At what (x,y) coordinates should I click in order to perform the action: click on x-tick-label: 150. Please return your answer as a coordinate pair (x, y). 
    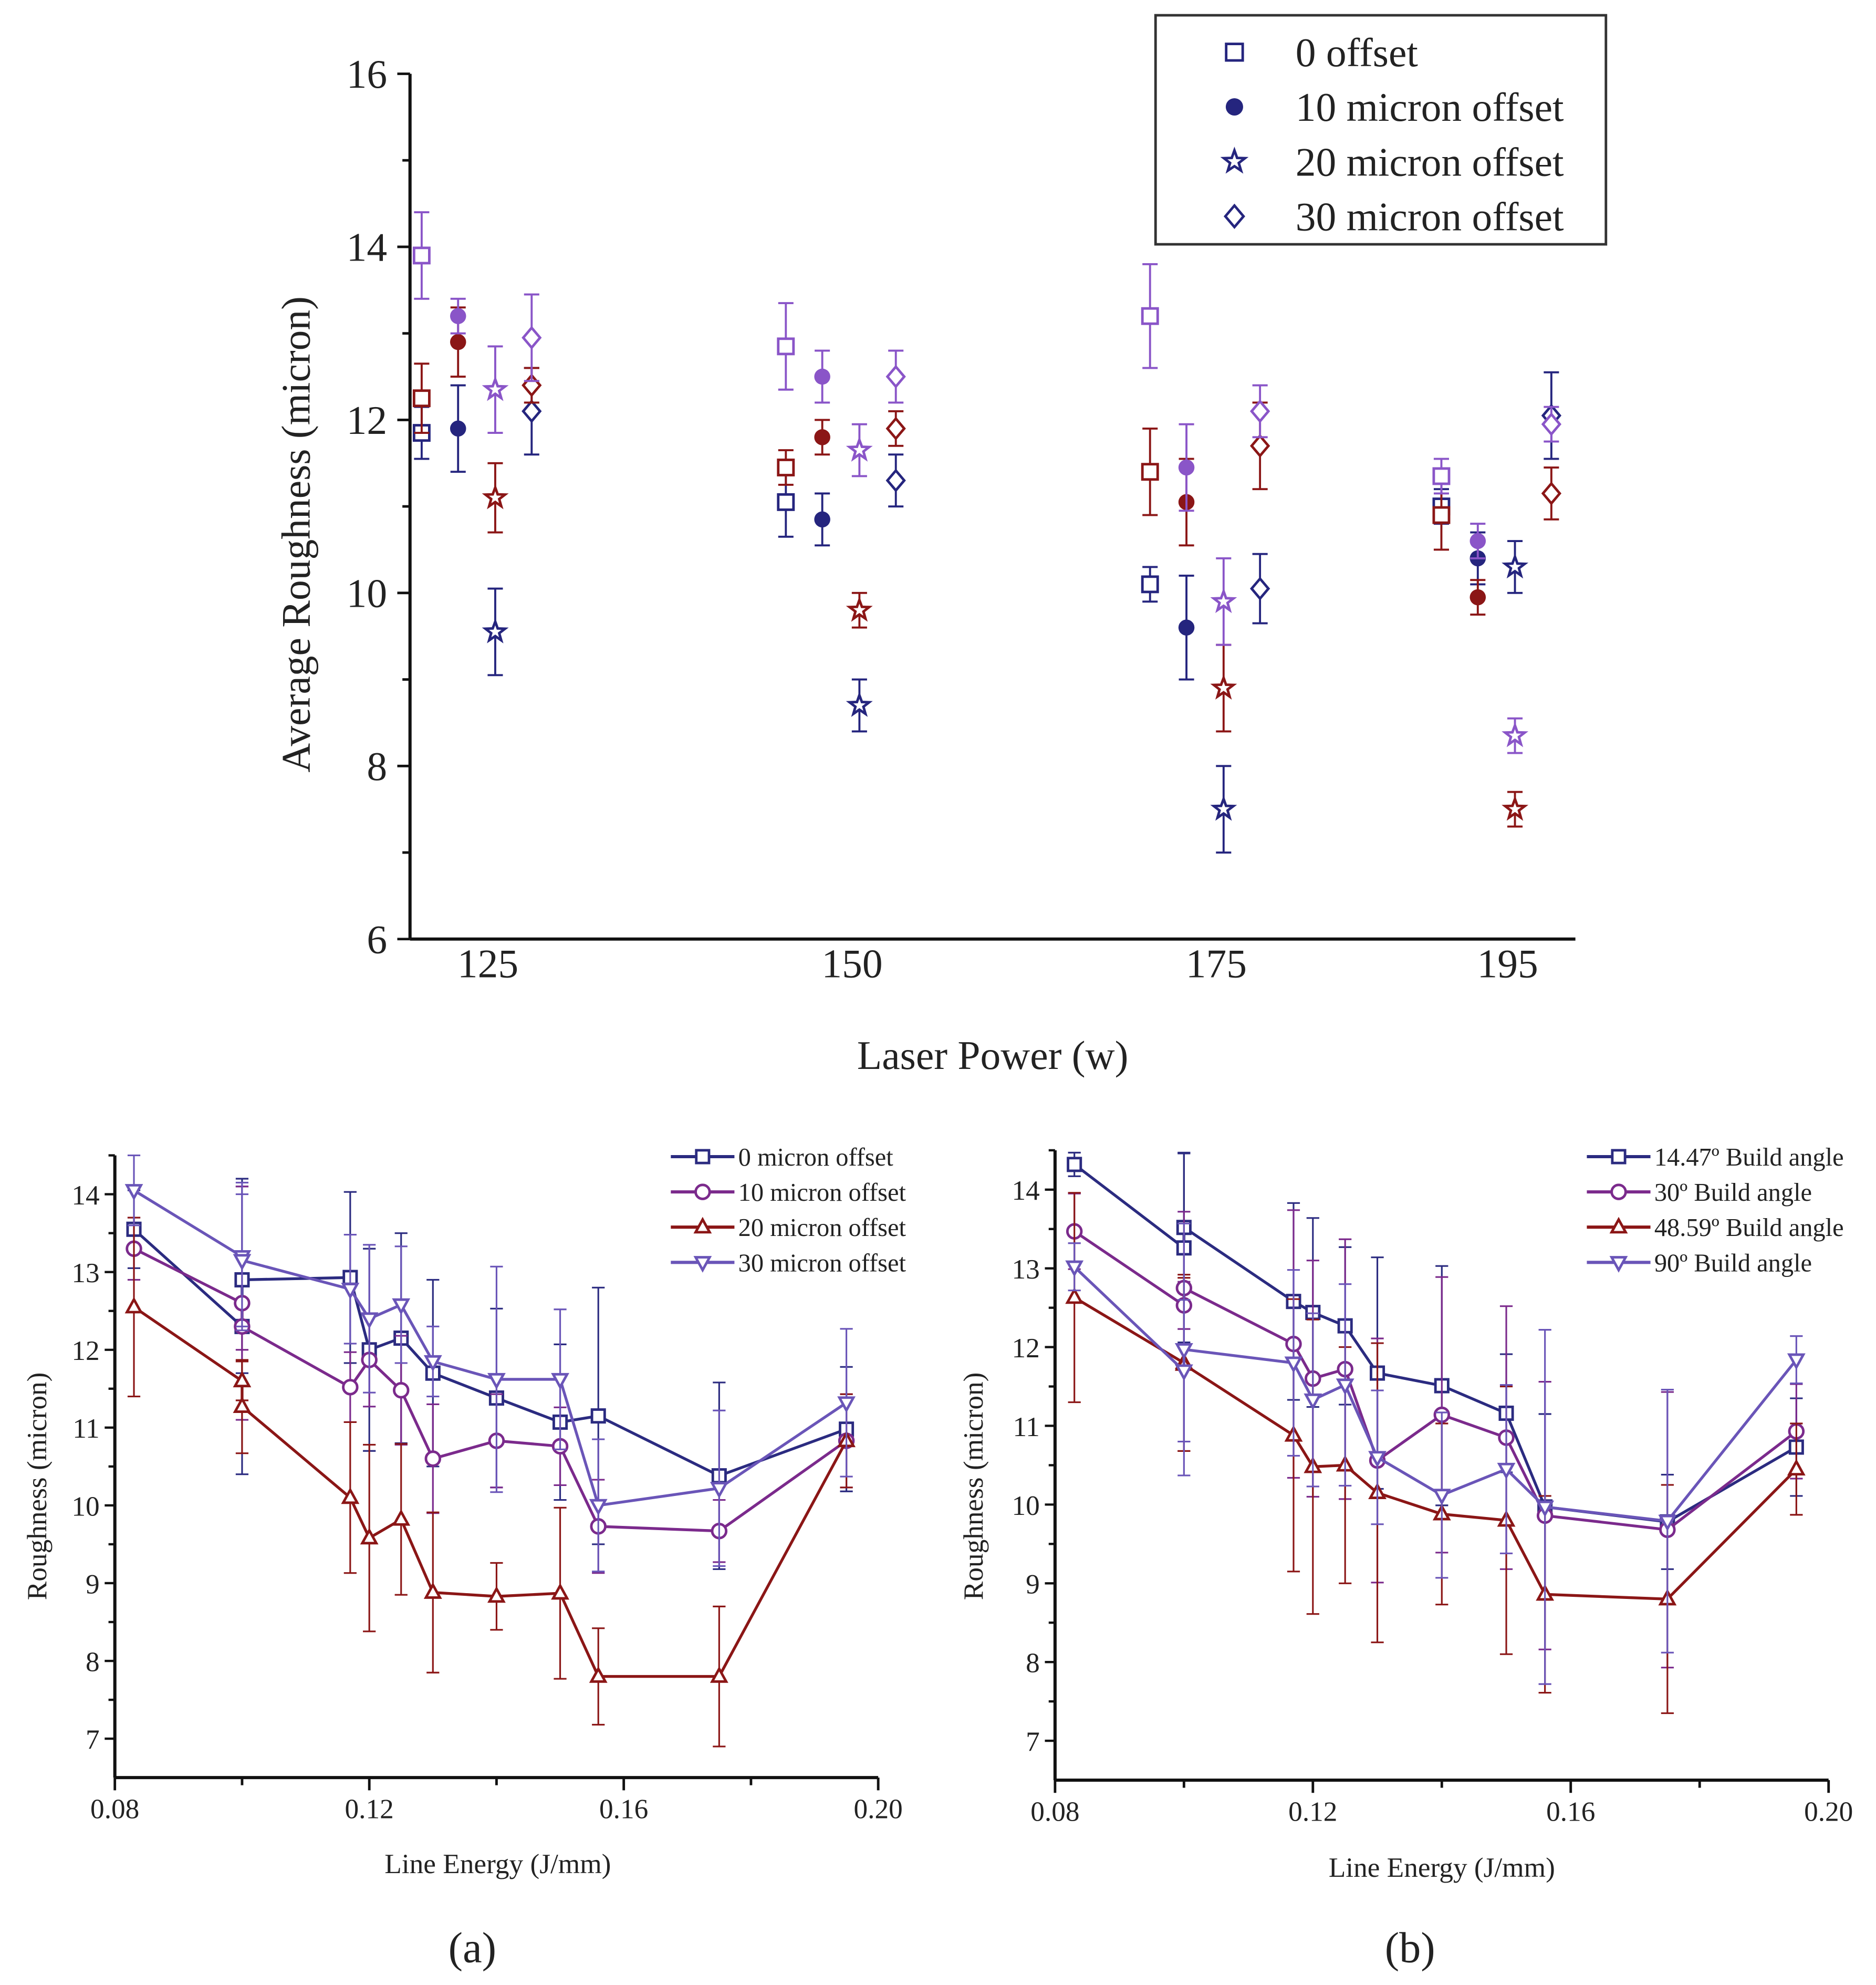
    Looking at the image, I should click on (852, 963).